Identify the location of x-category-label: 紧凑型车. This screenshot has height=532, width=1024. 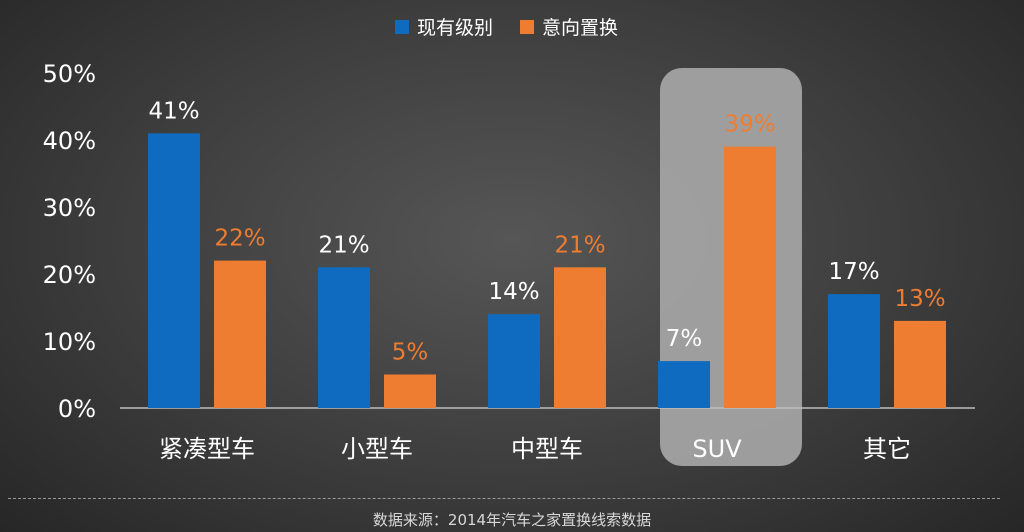
(207, 449).